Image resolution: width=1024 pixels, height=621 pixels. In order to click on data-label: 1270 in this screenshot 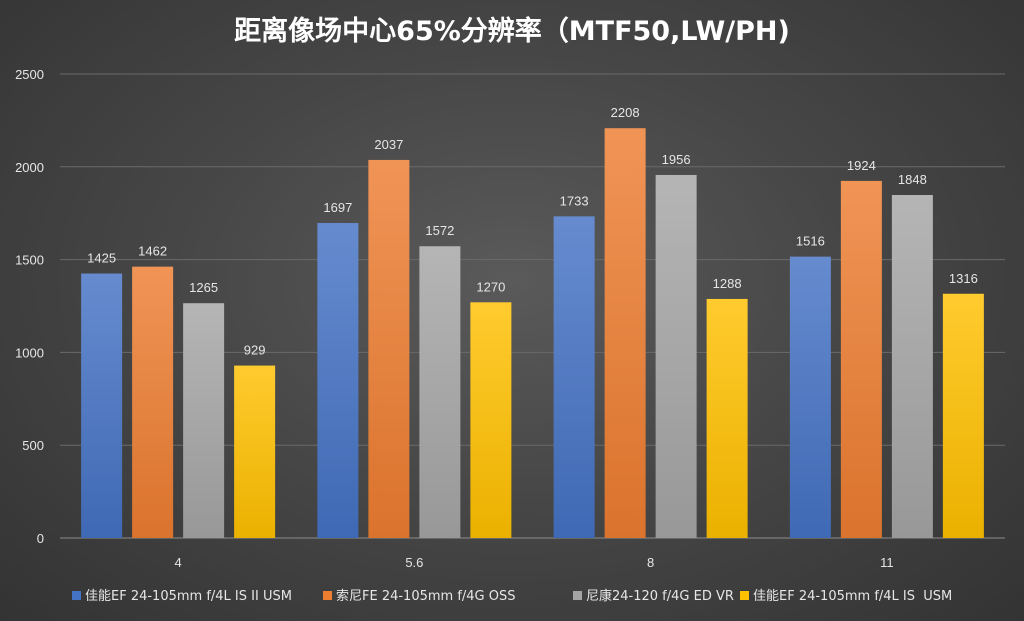, I will do `click(490, 286)`.